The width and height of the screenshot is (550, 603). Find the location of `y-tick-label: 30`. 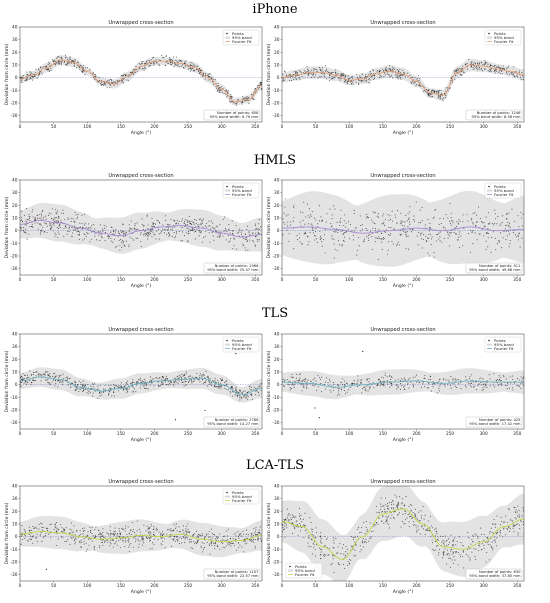

y-tick-label: 30 is located at coordinates (277, 347).